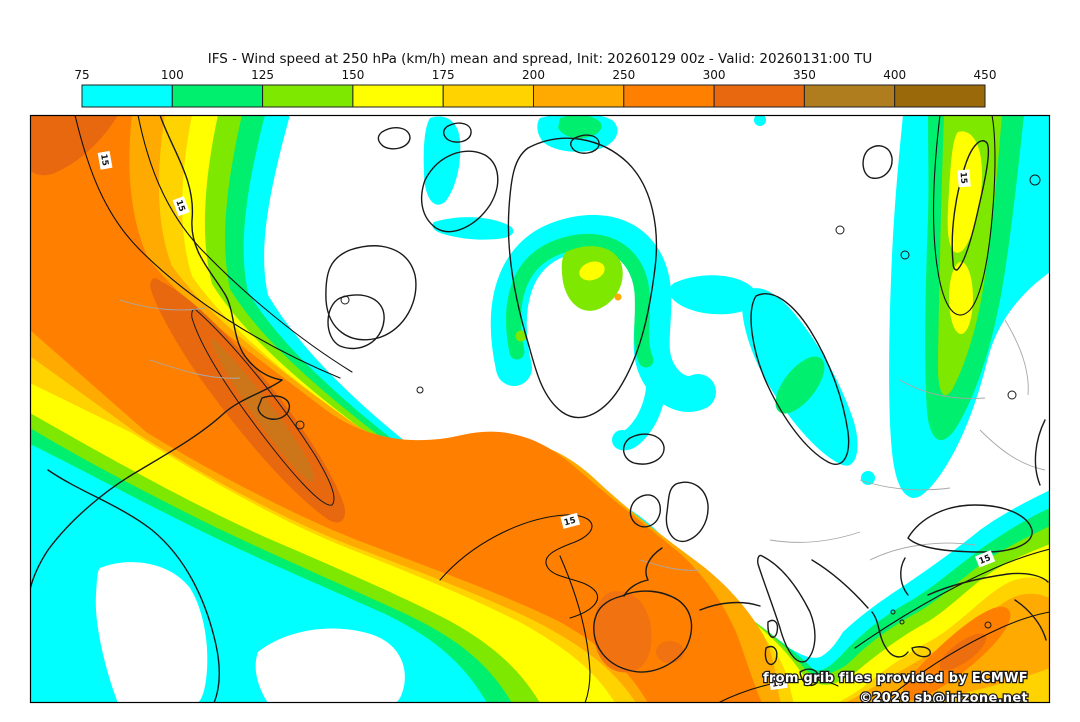 The height and width of the screenshot is (722, 1080). Describe the element at coordinates (262, 75) in the screenshot. I see `colorbar-tick: 125` at that location.